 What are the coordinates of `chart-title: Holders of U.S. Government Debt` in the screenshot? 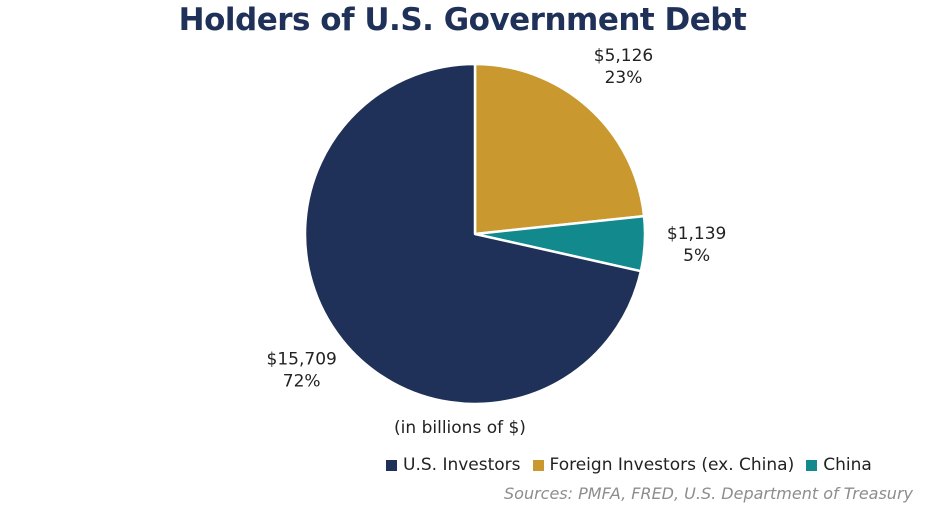 It's located at (462, 20).